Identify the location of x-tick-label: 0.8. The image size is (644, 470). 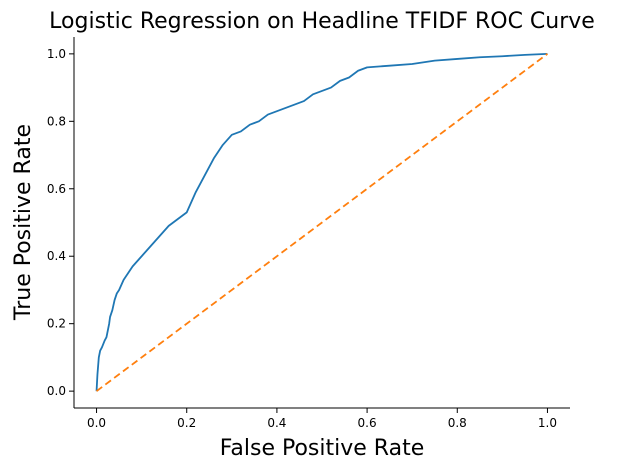
(457, 423).